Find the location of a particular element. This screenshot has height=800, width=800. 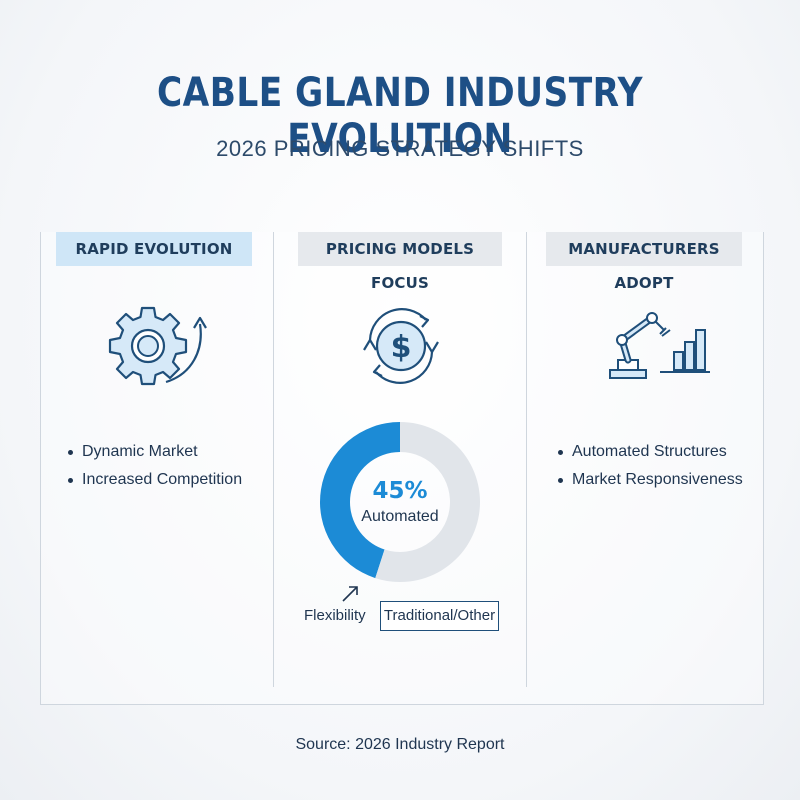

column-heading-rapid-evolution: RAPID EVOLUTION is located at coordinates (154, 249).